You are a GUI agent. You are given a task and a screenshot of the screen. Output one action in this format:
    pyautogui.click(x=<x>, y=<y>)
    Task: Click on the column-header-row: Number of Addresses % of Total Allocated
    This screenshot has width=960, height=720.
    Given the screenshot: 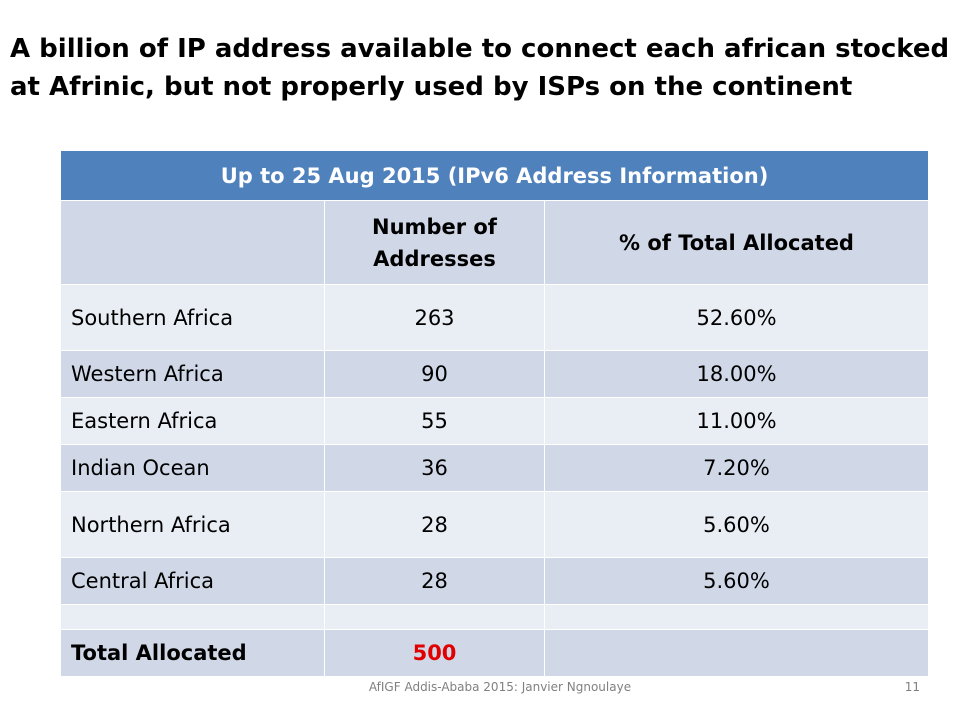 What is the action you would take?
    pyautogui.click(x=495, y=242)
    